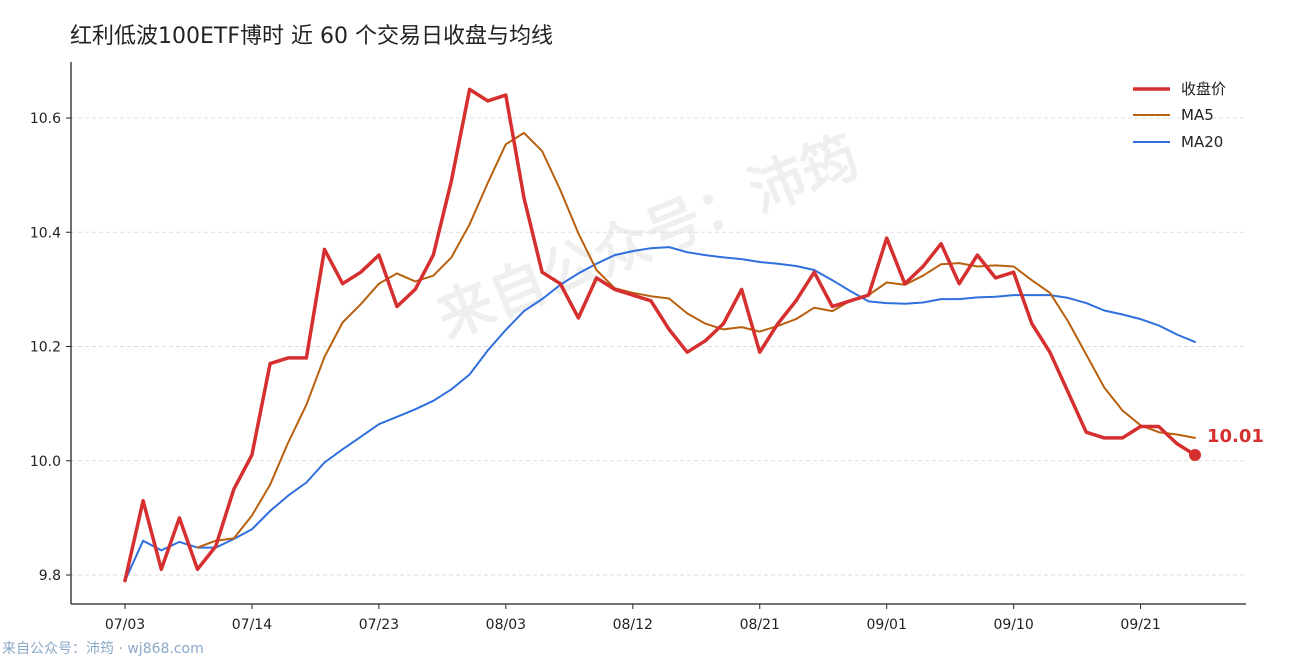 The width and height of the screenshot is (1290, 660). Describe the element at coordinates (887, 625) in the screenshot. I see `x-tick-label: 09/01` at that location.